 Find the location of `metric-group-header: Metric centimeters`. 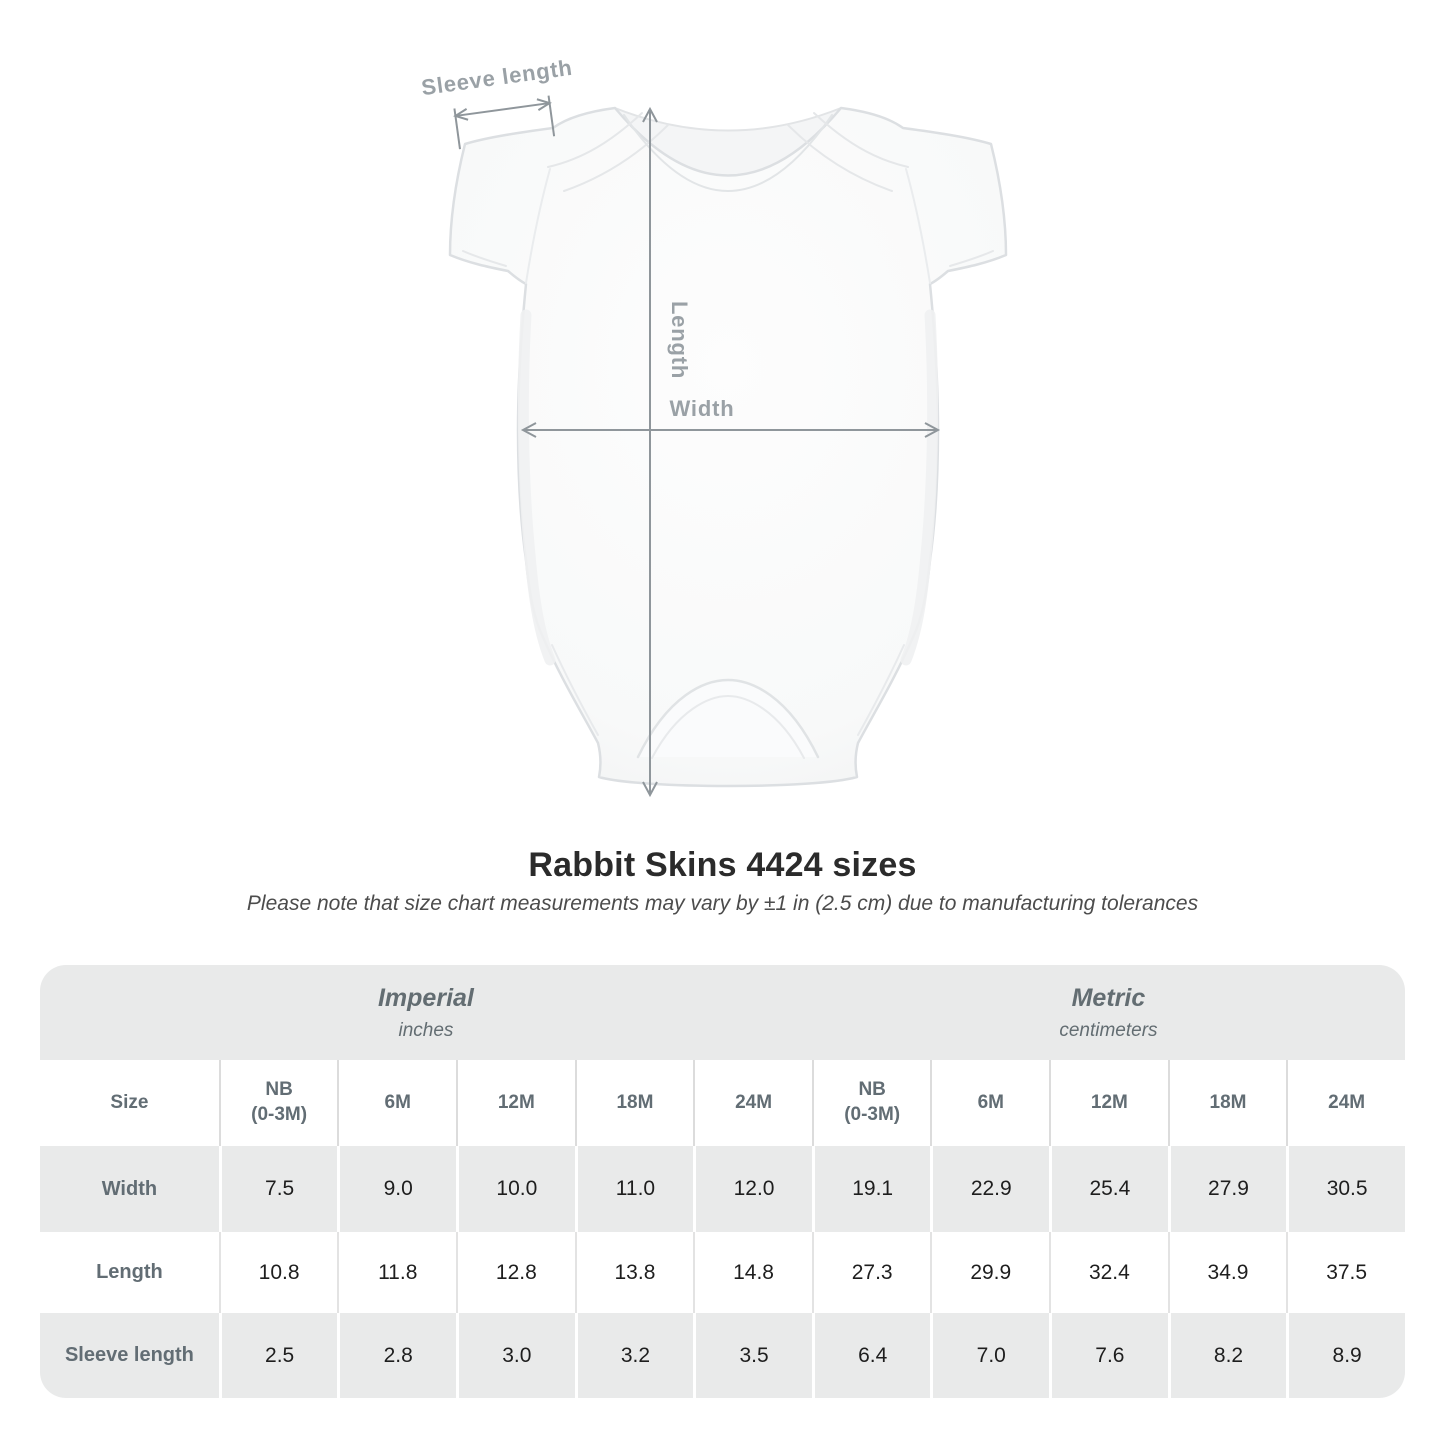

metric-group-header: Metric centimeters is located at coordinates (1108, 1012).